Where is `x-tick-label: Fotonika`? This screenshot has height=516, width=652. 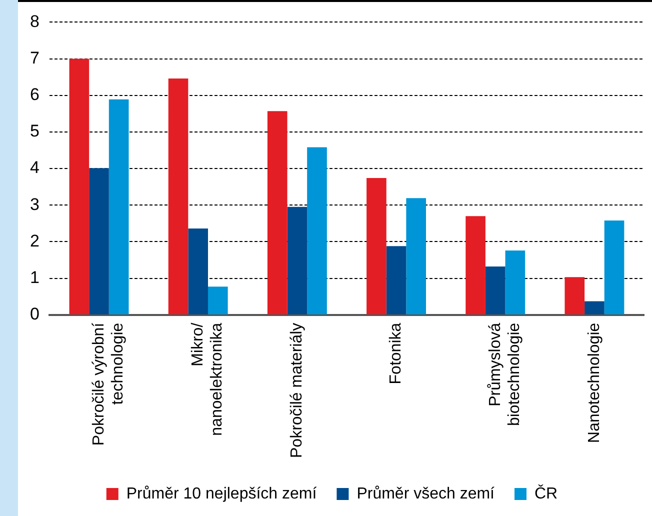
x-tick-label: Fotonika is located at coordinates (396, 353).